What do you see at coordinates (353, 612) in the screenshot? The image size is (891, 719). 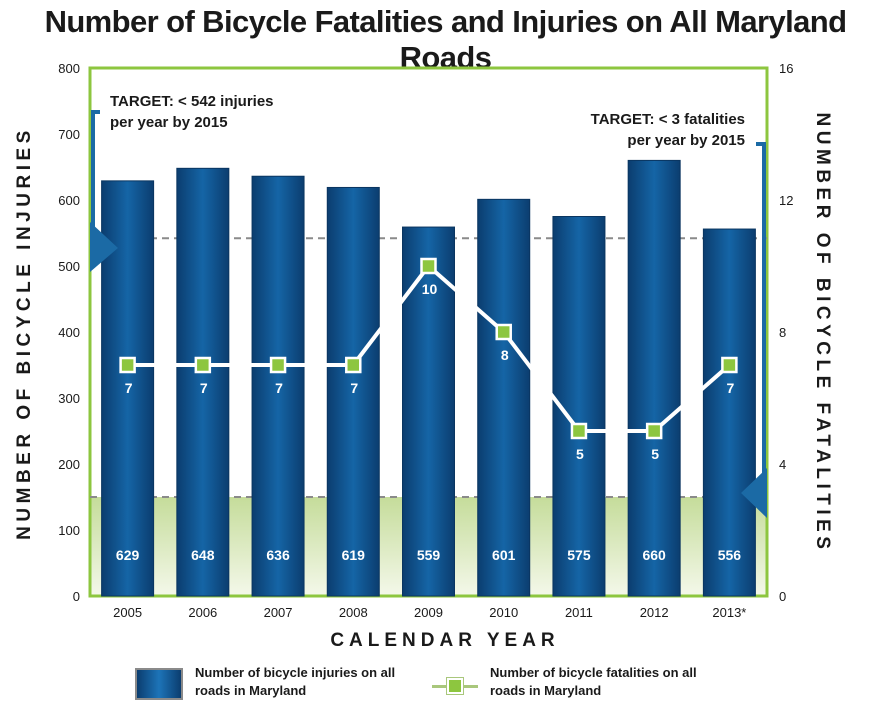 I see `x-tick-label: 2008` at bounding box center [353, 612].